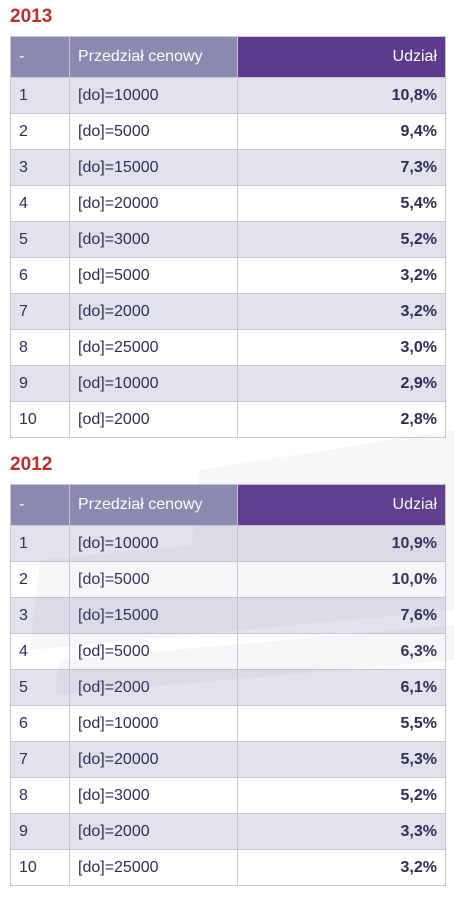 This screenshot has height=906, width=454. I want to click on cell-share: 5,5%, so click(341, 723).